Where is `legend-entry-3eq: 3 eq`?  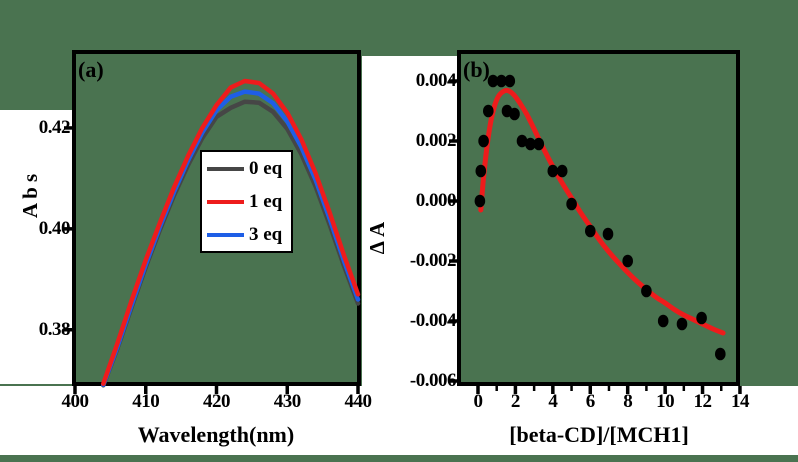 legend-entry-3eq: 3 eq is located at coordinates (249, 234).